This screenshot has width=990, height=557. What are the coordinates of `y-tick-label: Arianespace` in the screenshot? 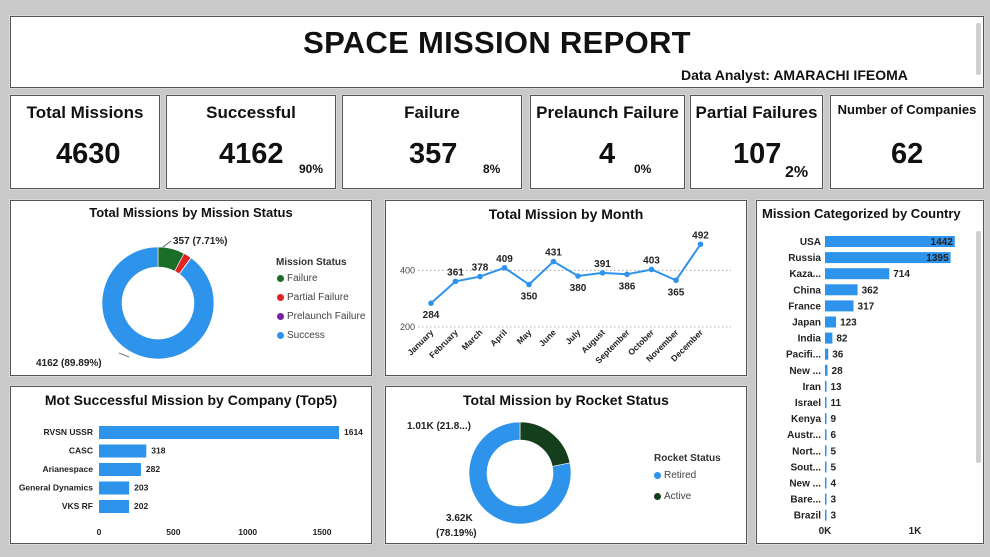 It's located at (67, 469).